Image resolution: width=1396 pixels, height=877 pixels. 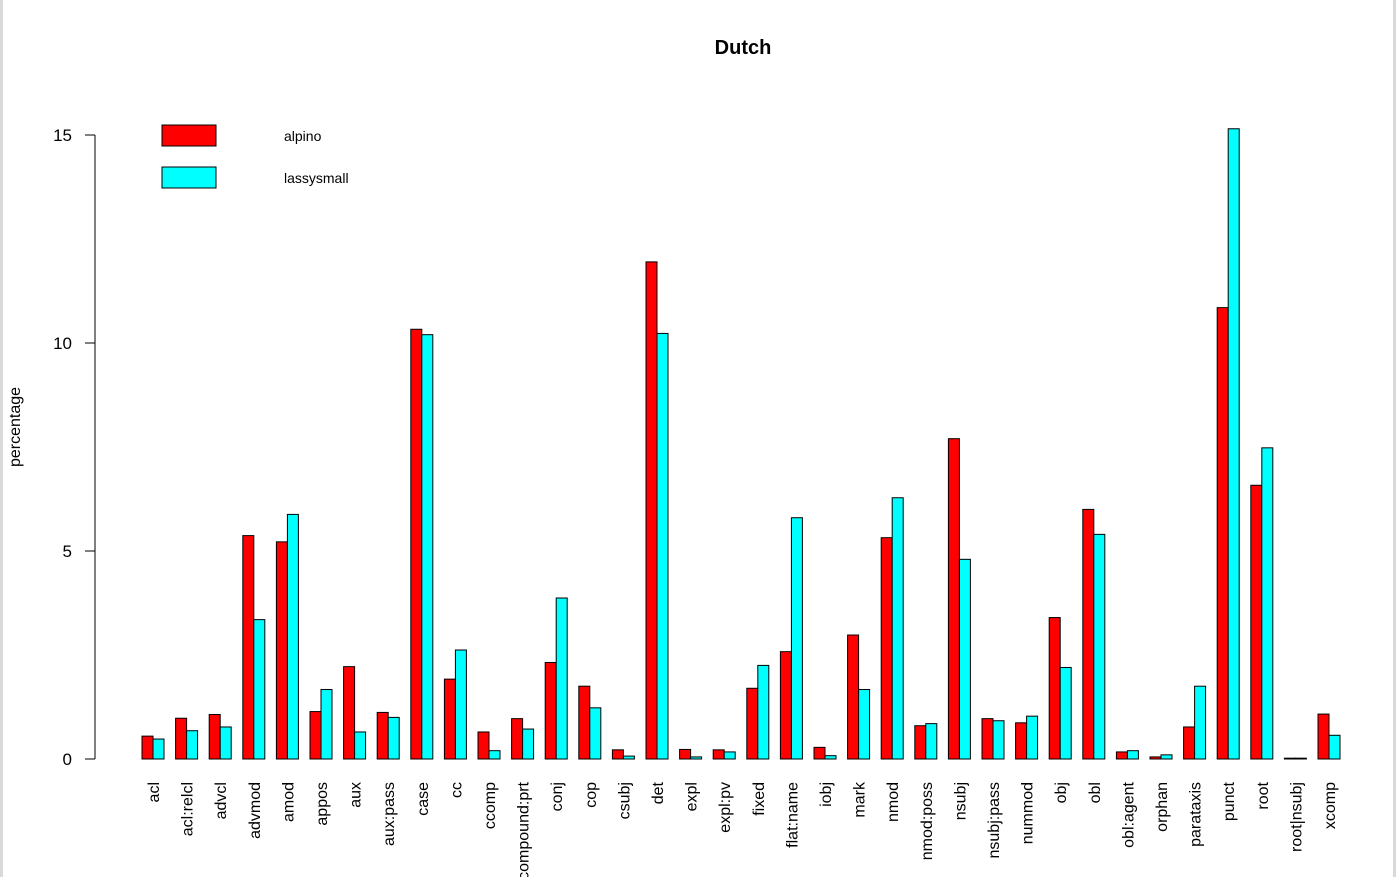 What do you see at coordinates (960, 801) in the screenshot?
I see `x-tick-label: nsubj` at bounding box center [960, 801].